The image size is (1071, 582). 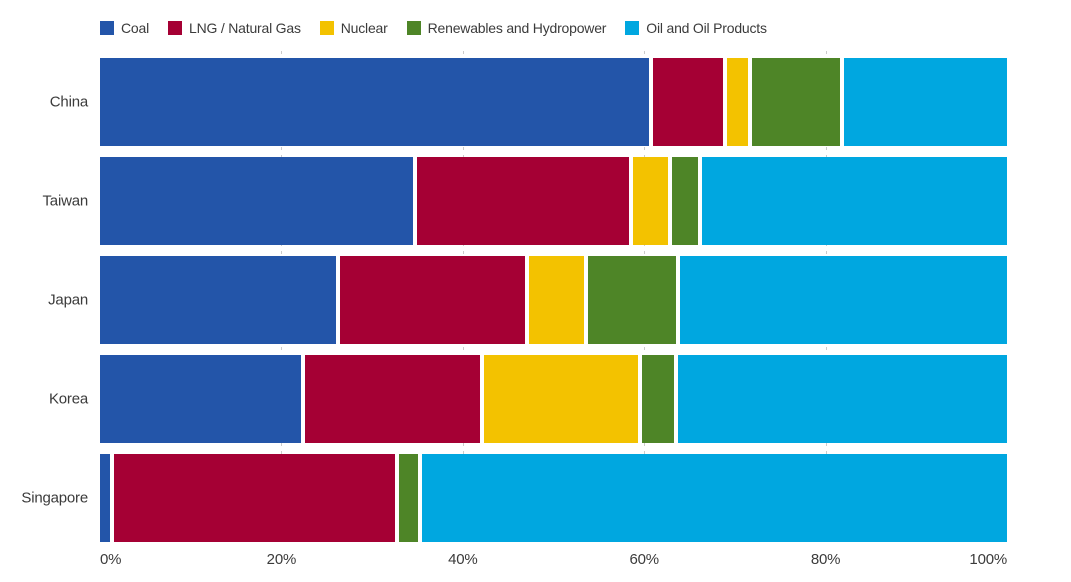 I want to click on bar-row-singapore: Singapore, so click(x=514, y=498).